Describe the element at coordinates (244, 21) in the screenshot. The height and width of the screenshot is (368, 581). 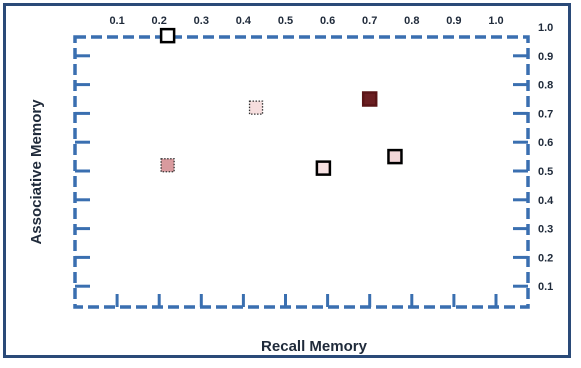
I see `x-tick-label: 0.4` at that location.